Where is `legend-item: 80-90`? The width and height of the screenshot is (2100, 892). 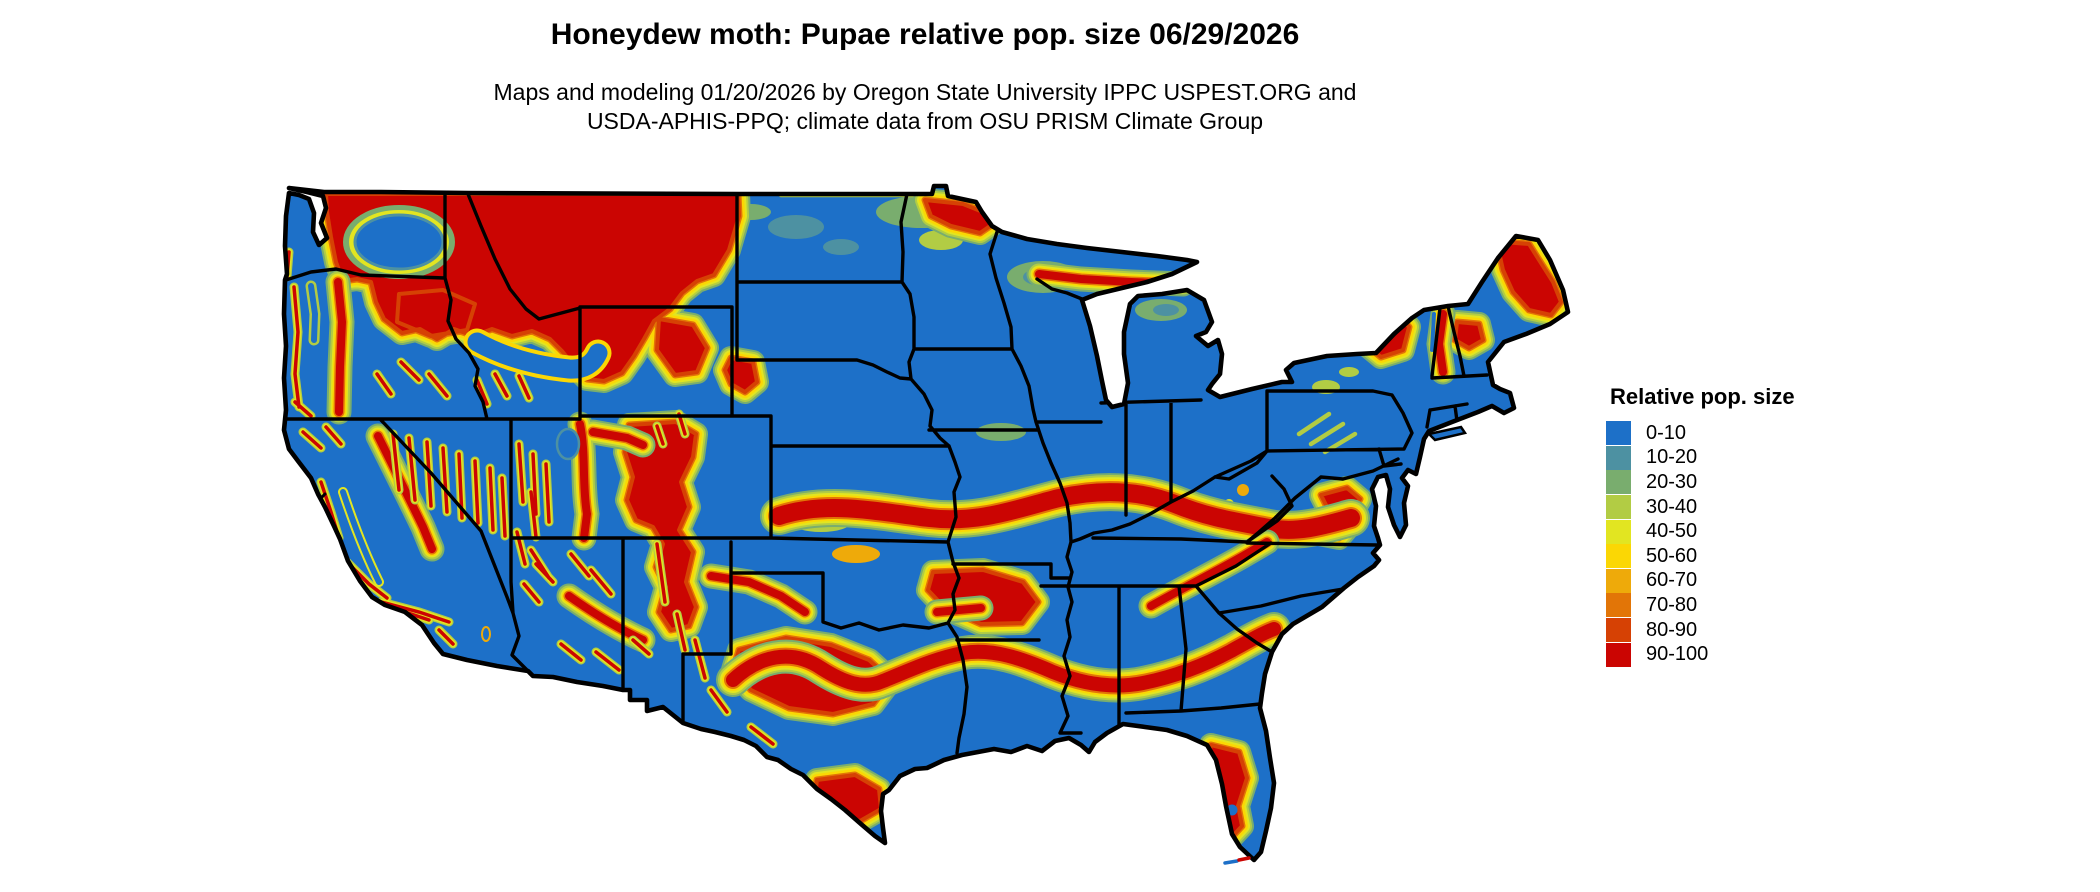 legend-item: 80-90 is located at coordinates (1700, 630).